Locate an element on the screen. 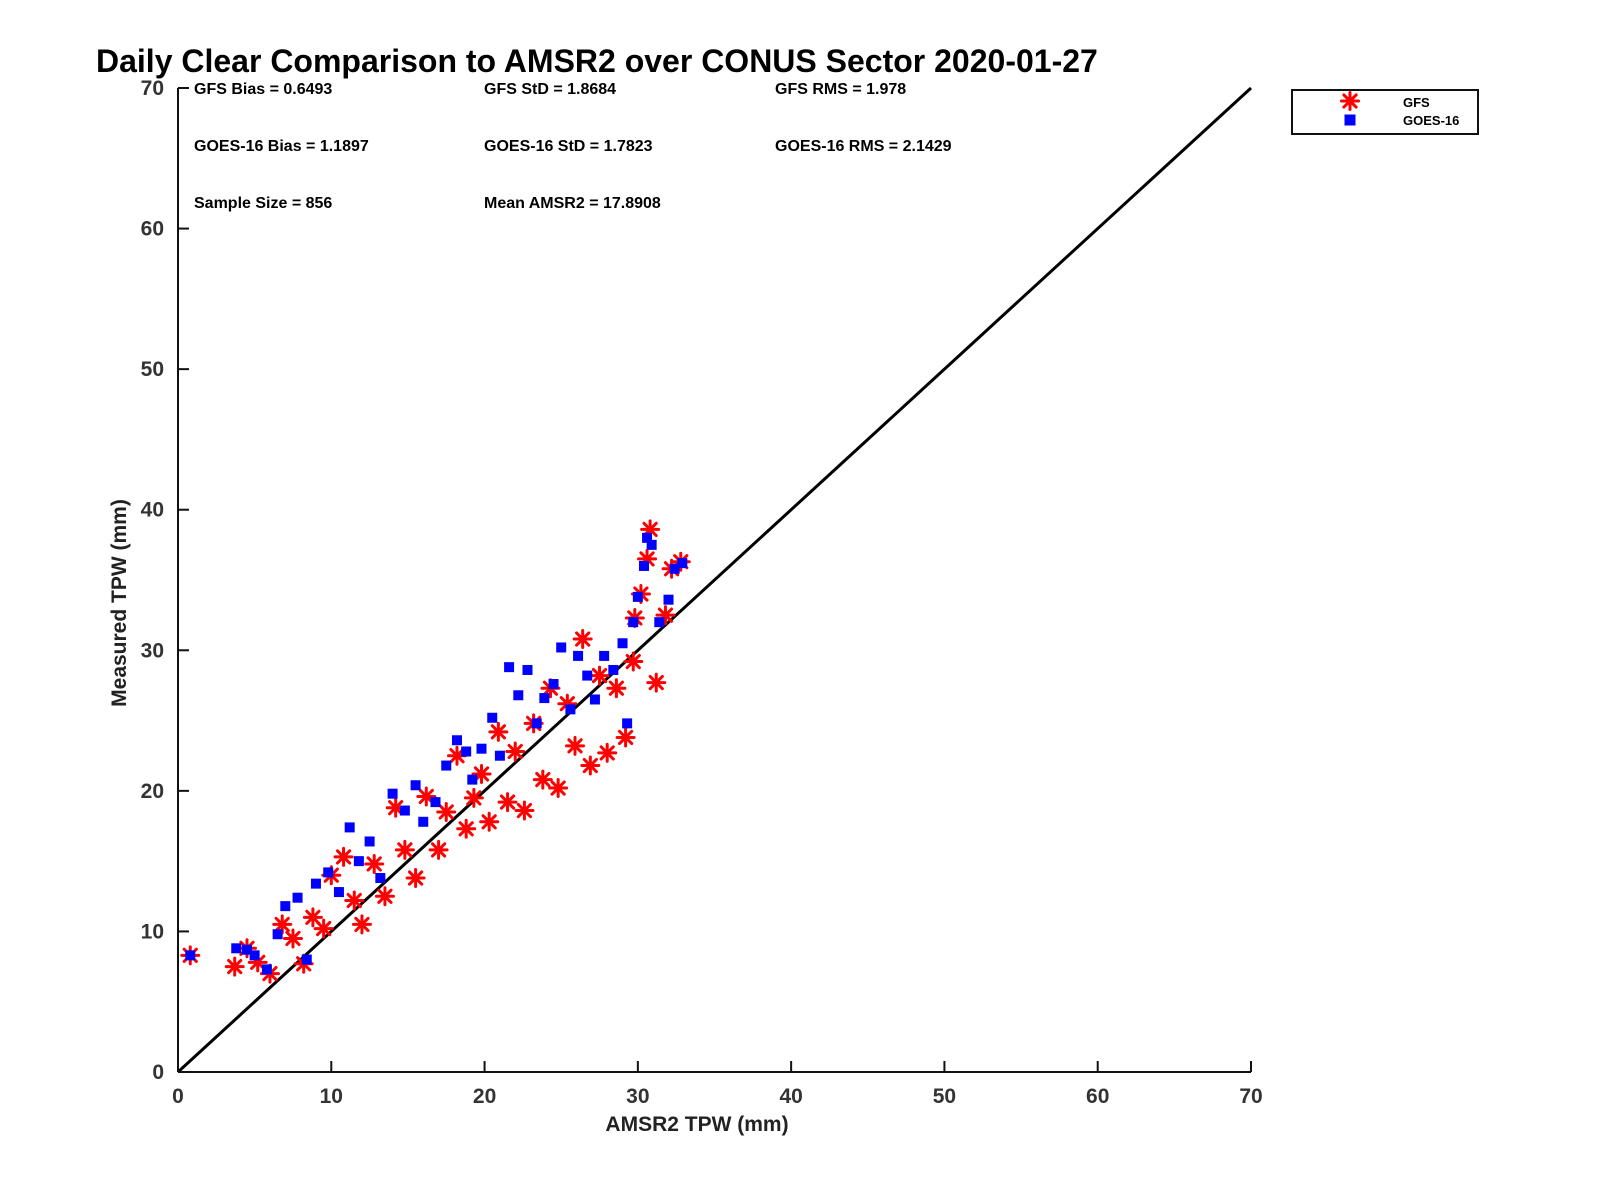  goes-rms-stat: GOES-16 RMS = 2.1429 is located at coordinates (863, 146).